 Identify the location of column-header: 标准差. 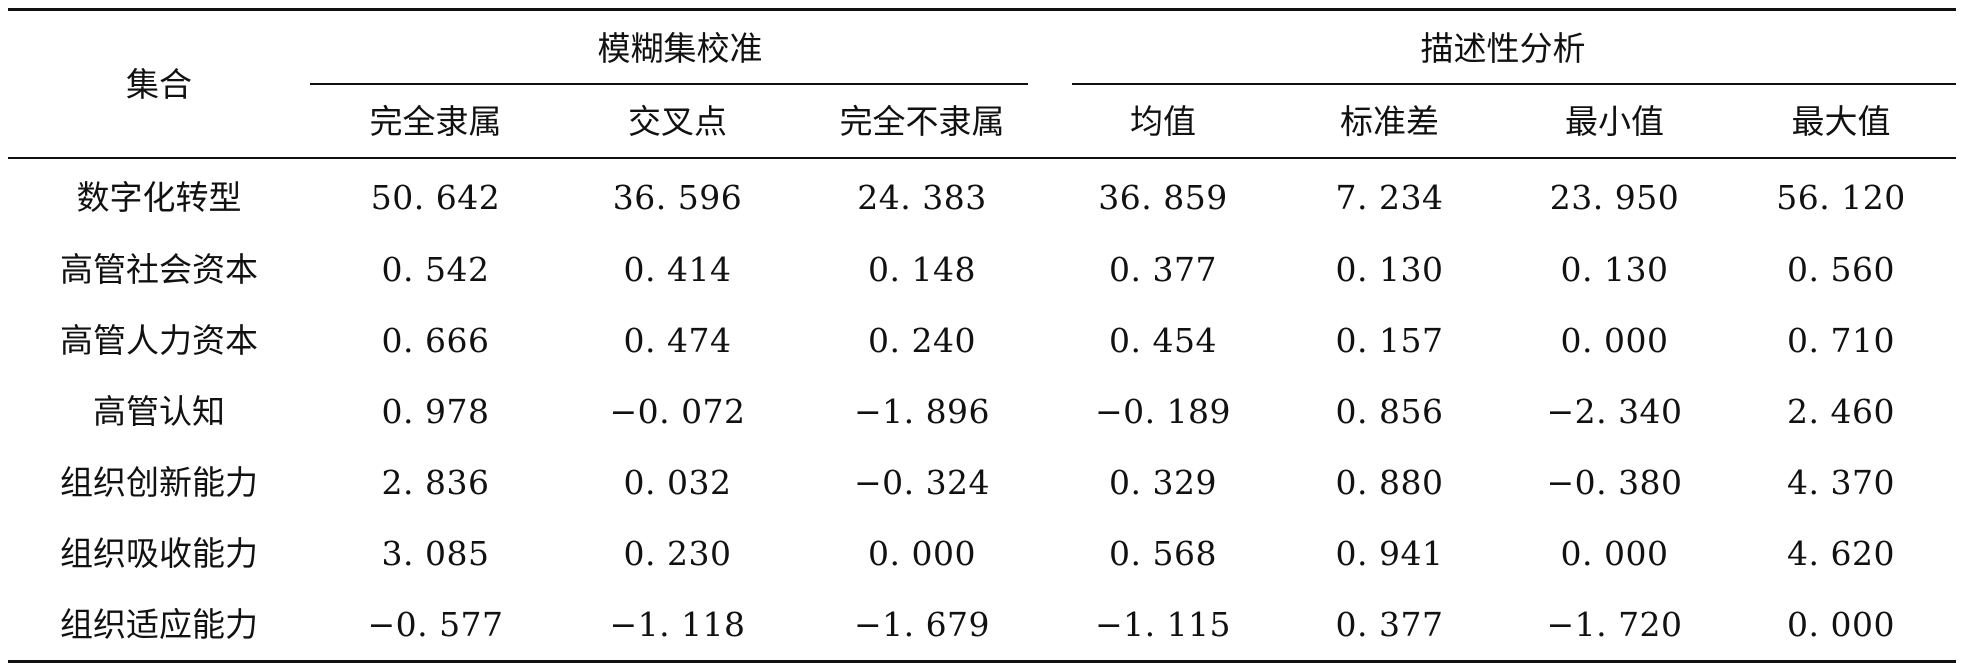
(1389, 121).